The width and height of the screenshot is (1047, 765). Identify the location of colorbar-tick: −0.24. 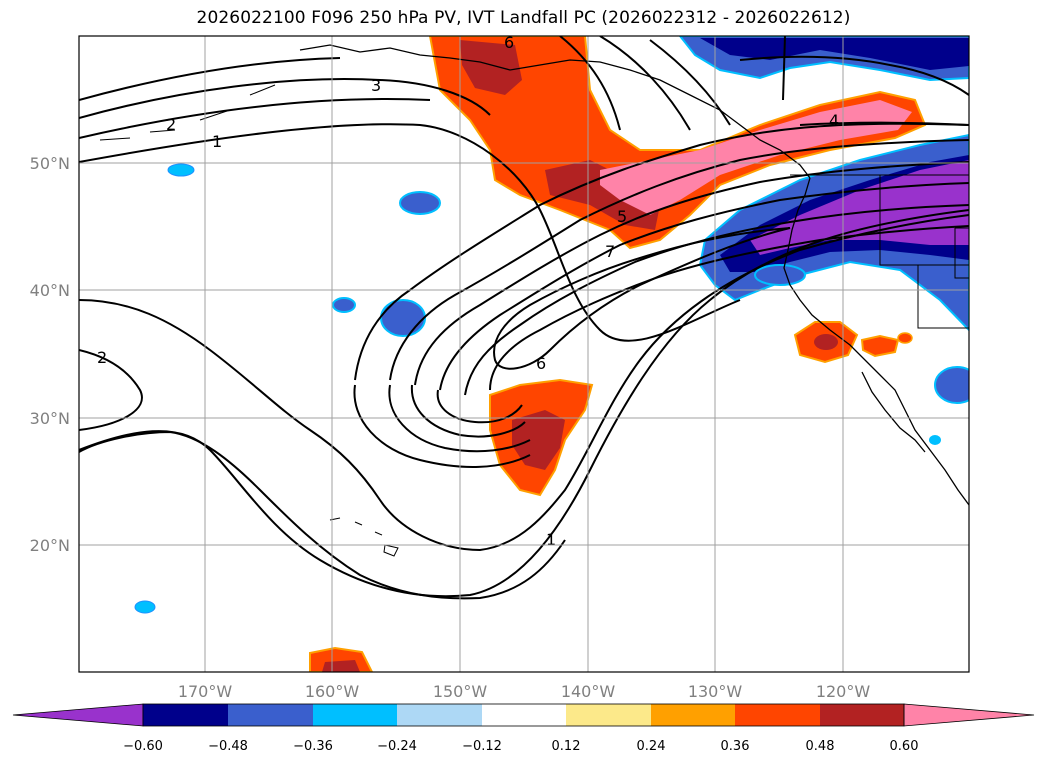
(397, 746).